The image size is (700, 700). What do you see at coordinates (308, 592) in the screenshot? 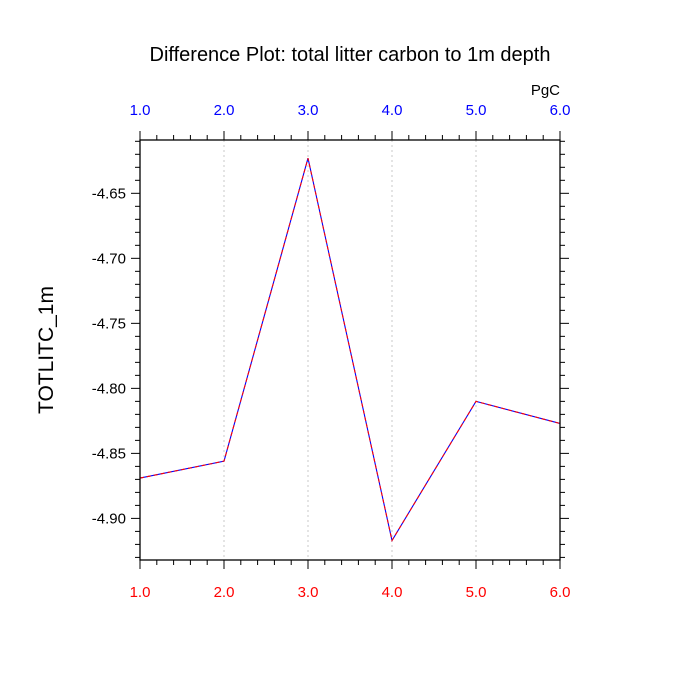
I see `x-tick-label-bottom: 3.0` at bounding box center [308, 592].